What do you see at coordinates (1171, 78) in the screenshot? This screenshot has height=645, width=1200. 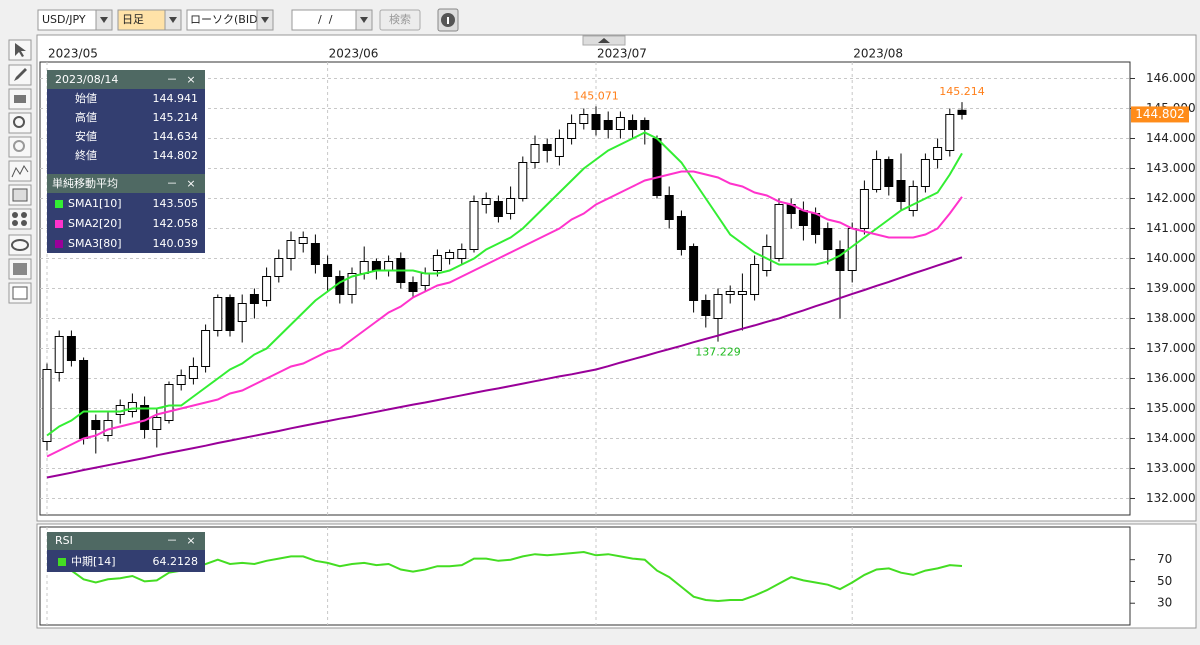 I see `y-tick-label: 146.000` at bounding box center [1171, 78].